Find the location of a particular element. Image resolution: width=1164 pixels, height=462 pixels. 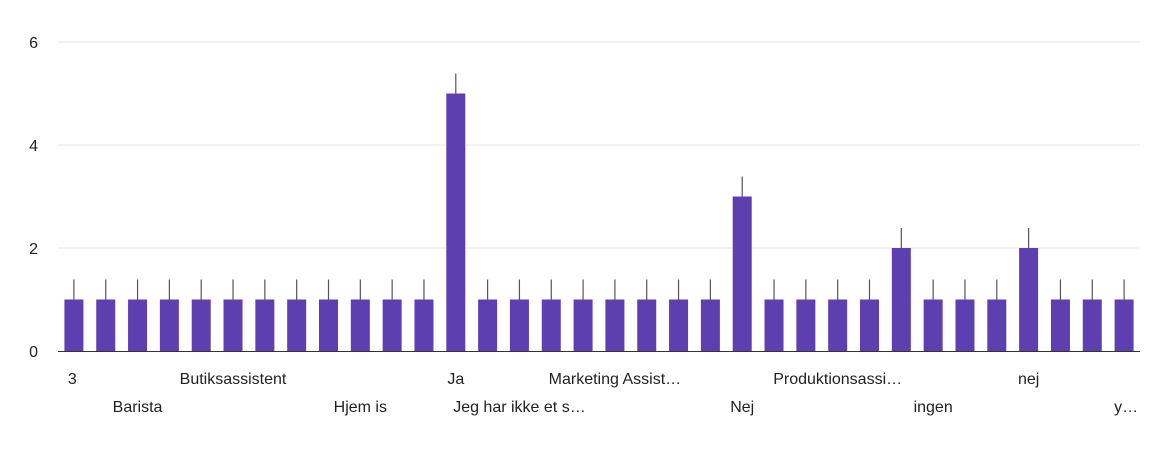

y-tick-label-6: 6 is located at coordinates (33, 43).